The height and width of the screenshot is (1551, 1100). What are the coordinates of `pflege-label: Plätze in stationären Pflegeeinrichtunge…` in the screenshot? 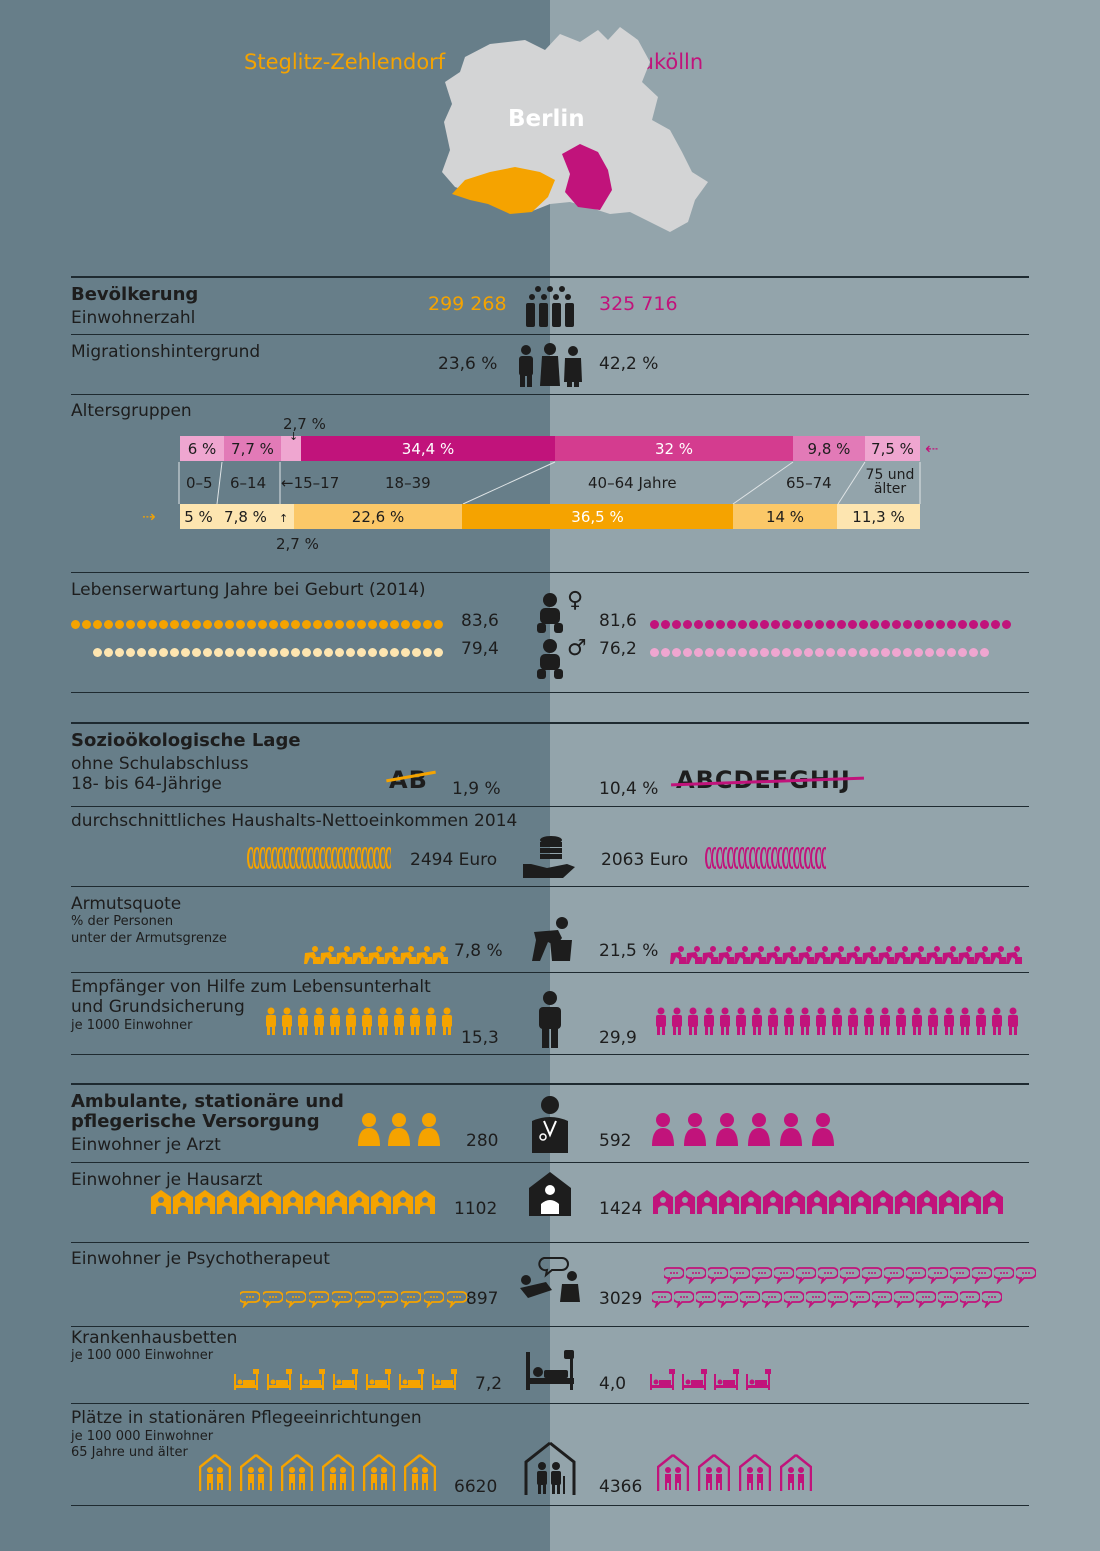 It's located at (246, 1418).